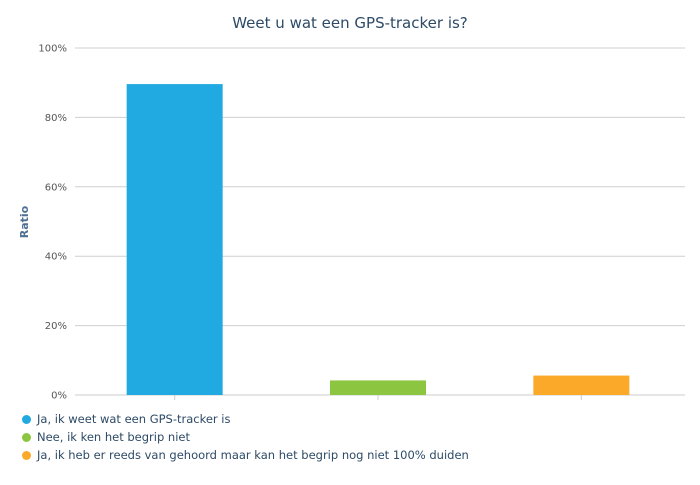 Image resolution: width=700 pixels, height=485 pixels. Describe the element at coordinates (56, 257) in the screenshot. I see `y-tick-label: 40%` at that location.